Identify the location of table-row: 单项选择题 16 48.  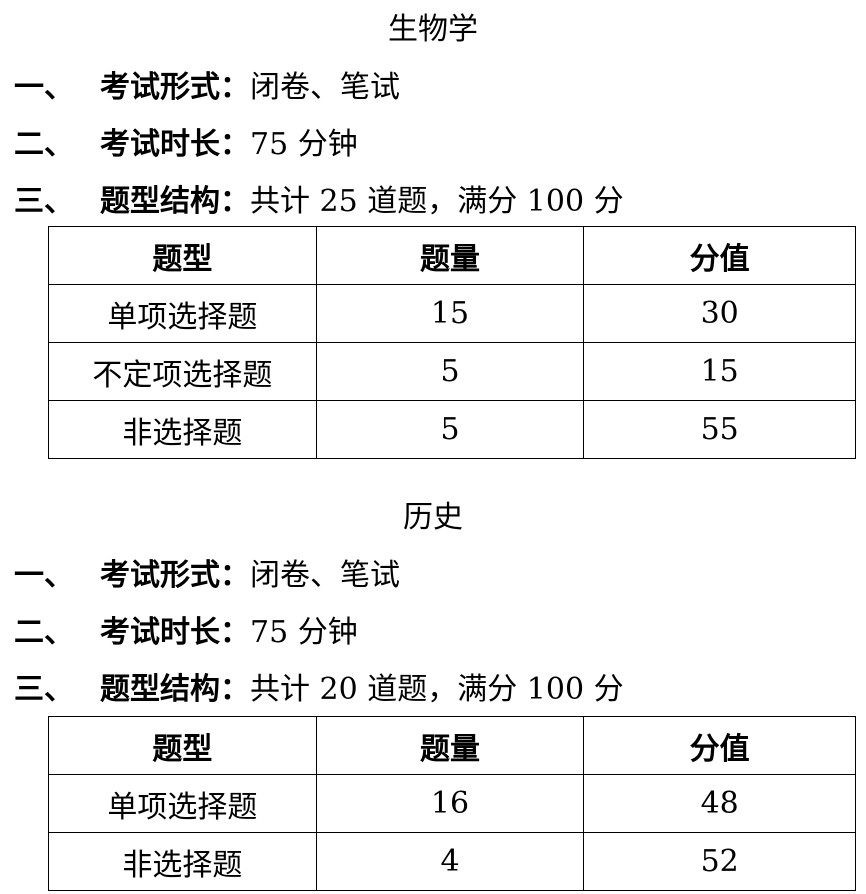
(452, 803).